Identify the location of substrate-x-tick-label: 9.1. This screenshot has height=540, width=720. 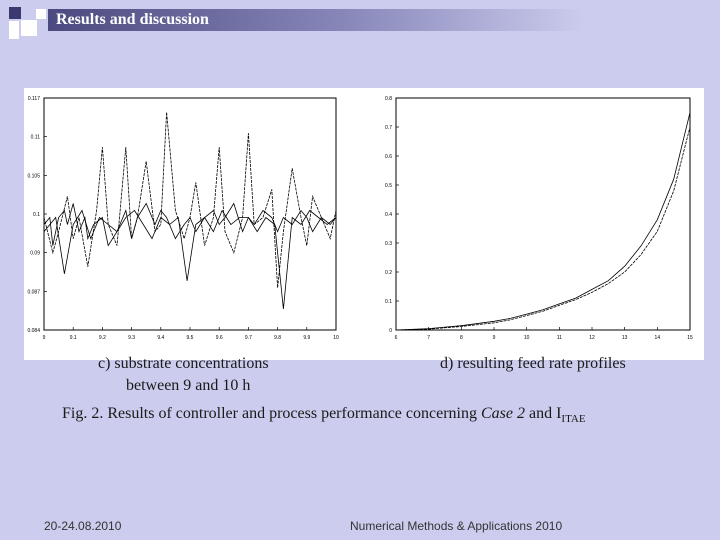
(73, 338).